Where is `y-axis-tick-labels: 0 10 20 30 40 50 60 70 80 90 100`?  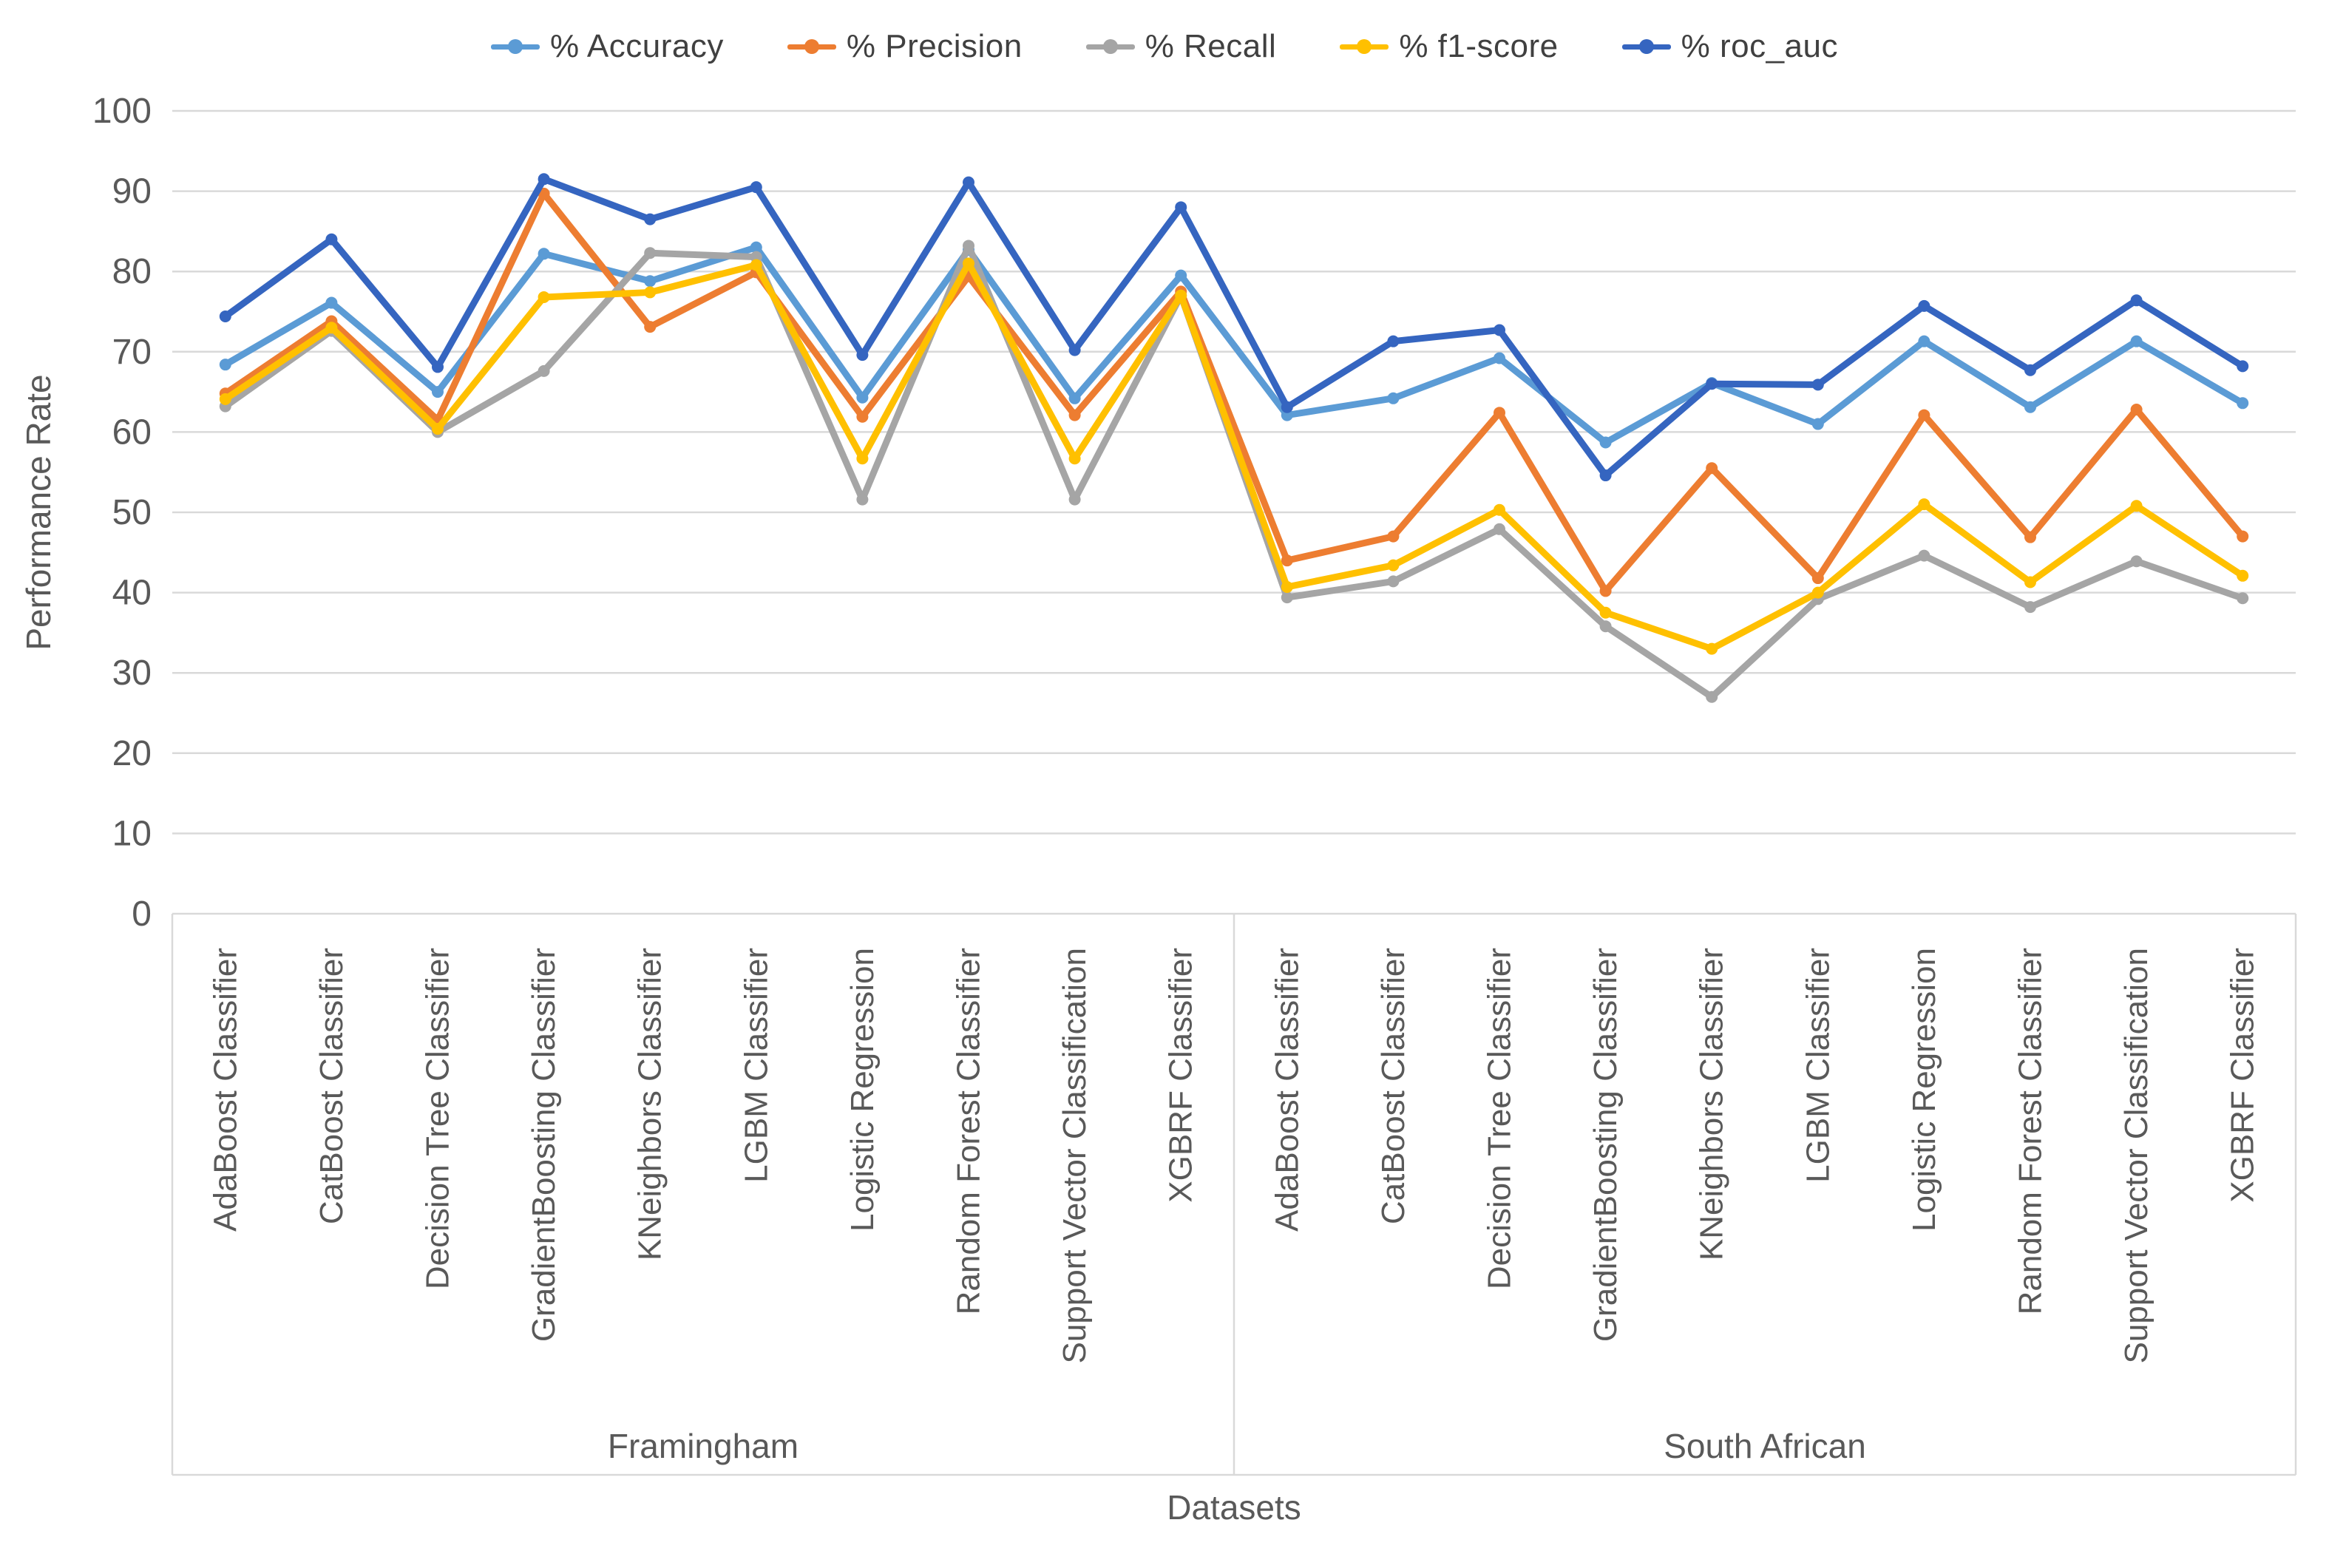 y-axis-tick-labels: 0 10 20 30 40 50 60 70 80 90 100 is located at coordinates (122, 513).